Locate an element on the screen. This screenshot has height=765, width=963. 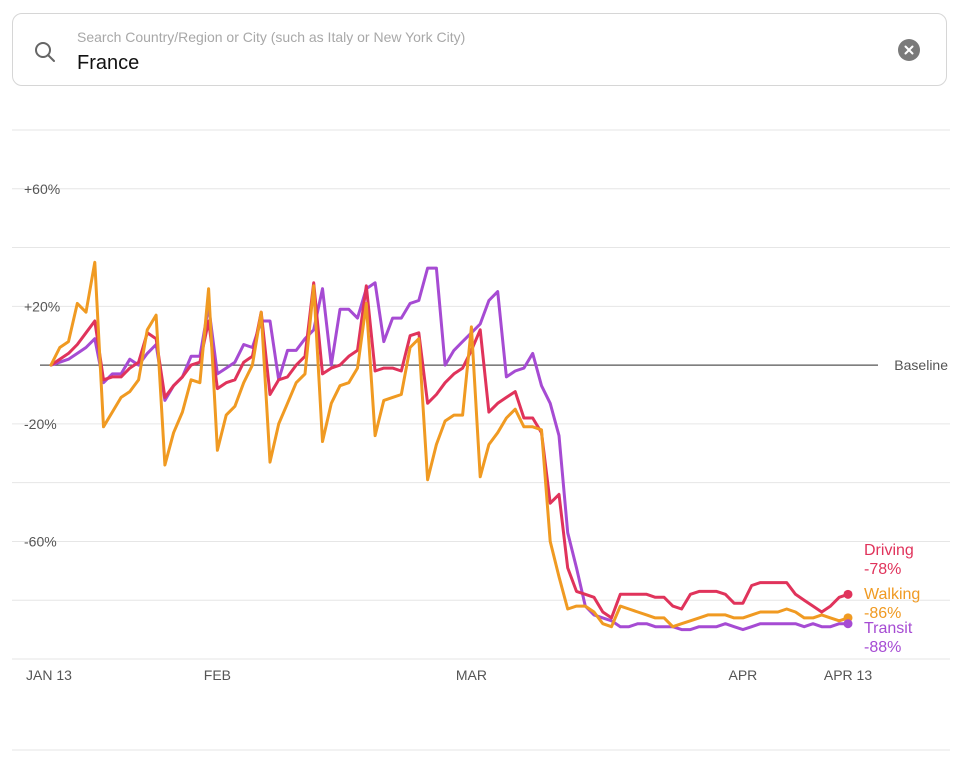
baseline: Baseline is located at coordinates (494, 365).